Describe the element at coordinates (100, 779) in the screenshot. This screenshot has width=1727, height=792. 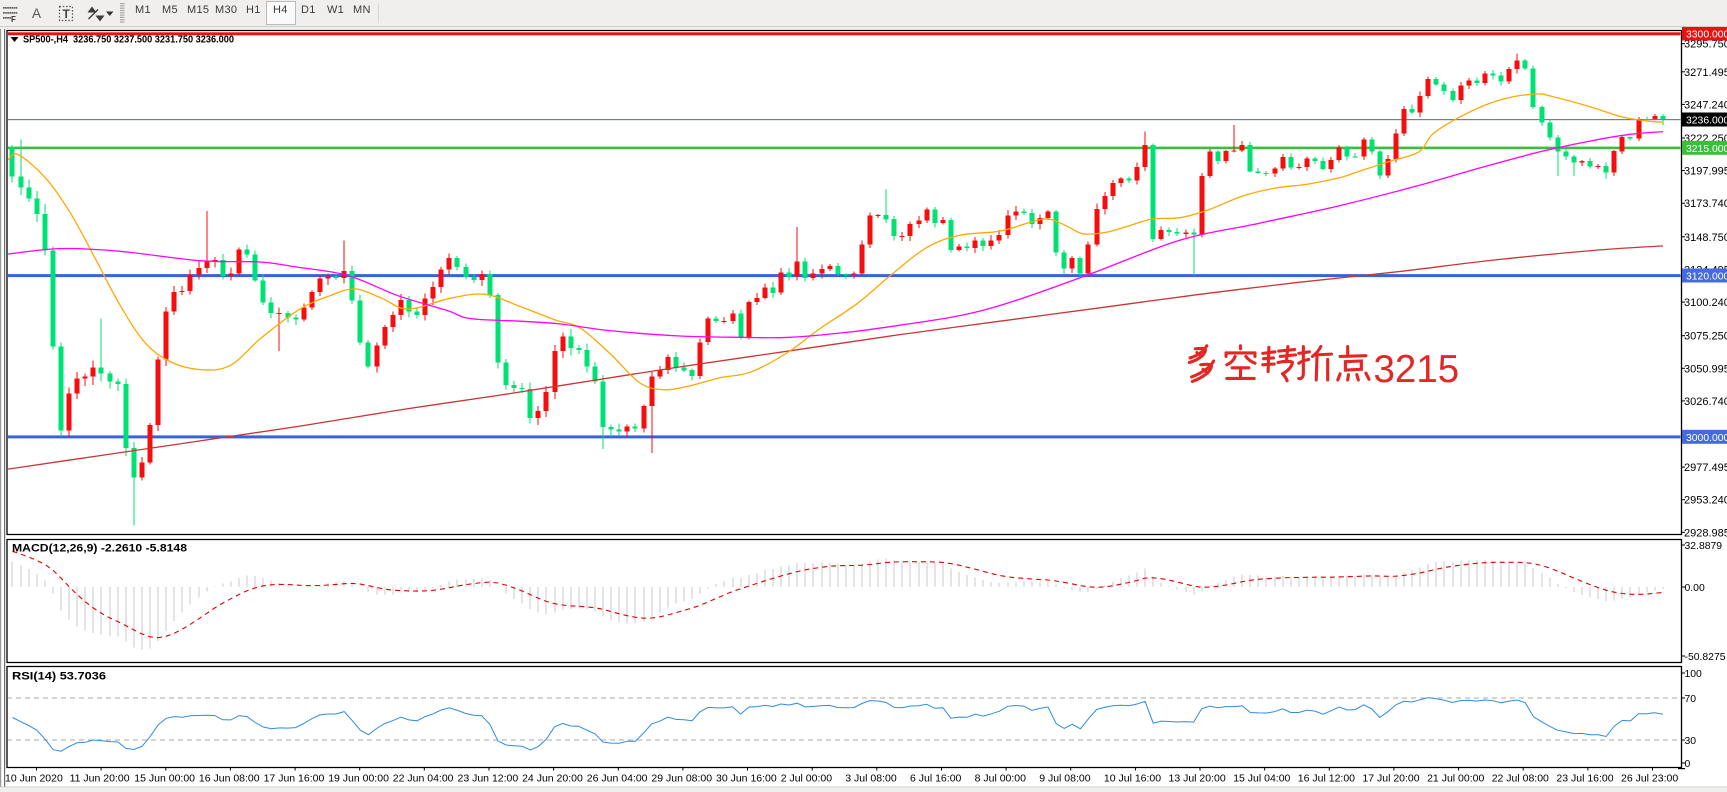
I see `svg-text: 11 Jun 20:00` at that location.